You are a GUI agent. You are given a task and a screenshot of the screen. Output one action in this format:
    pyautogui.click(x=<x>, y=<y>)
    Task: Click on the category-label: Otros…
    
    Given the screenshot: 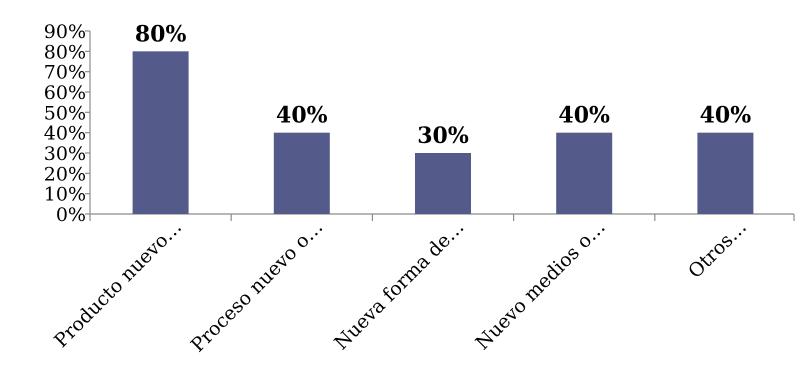 What is the action you would take?
    pyautogui.click(x=717, y=249)
    